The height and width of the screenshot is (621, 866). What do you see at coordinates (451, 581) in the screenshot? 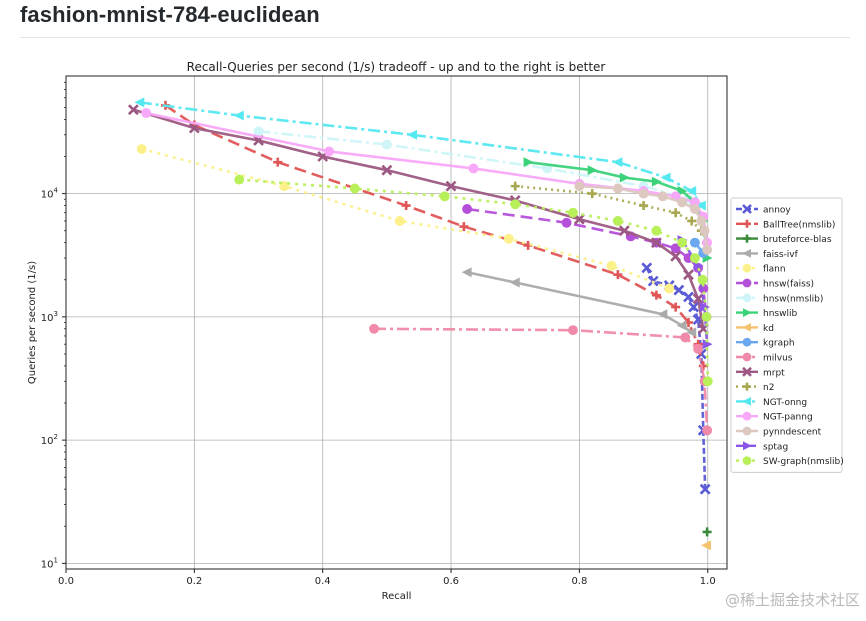
I see `x-tick-label: 0.6` at bounding box center [451, 581].